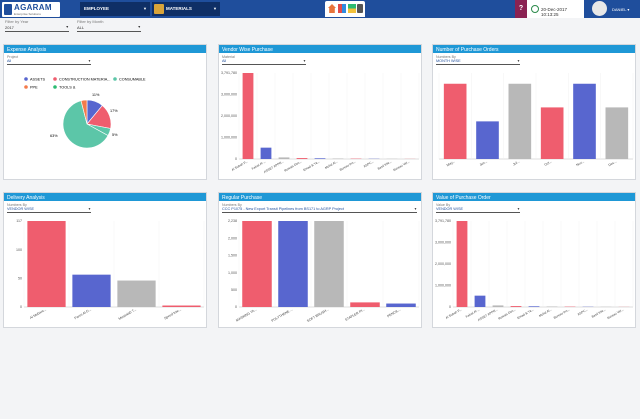 Image resolution: width=640 pixels, height=419 pixels. What do you see at coordinates (621, 9) in the screenshot?
I see `user-name: DANIEL ▾` at bounding box center [621, 9].